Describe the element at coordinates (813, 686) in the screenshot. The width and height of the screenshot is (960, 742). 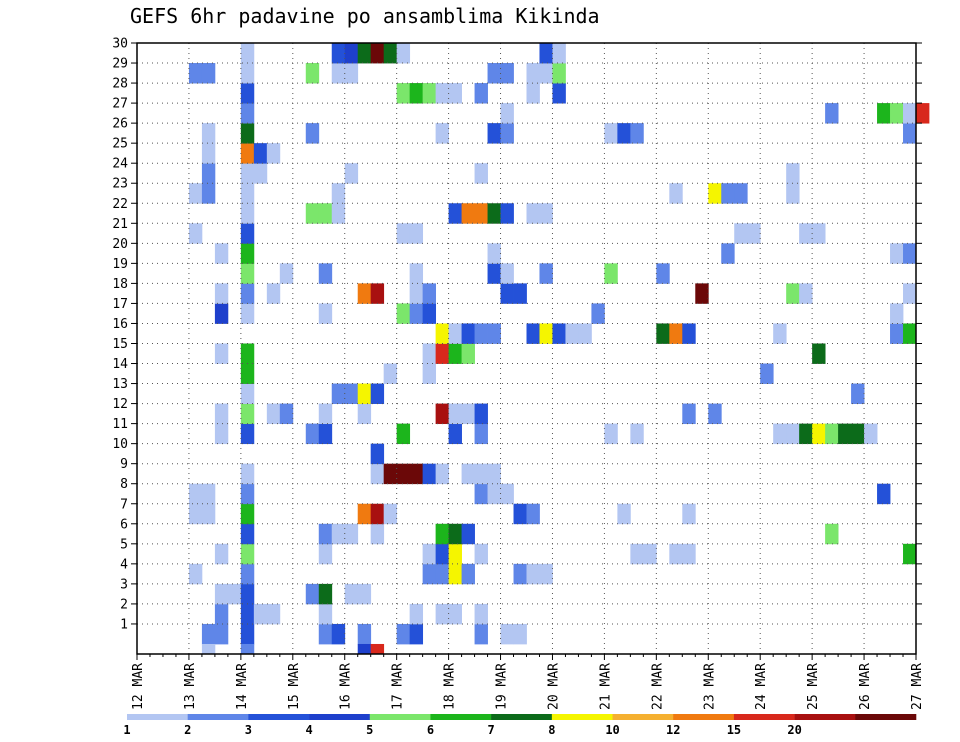
I see `x-tick-label: 25 MAR` at that location.